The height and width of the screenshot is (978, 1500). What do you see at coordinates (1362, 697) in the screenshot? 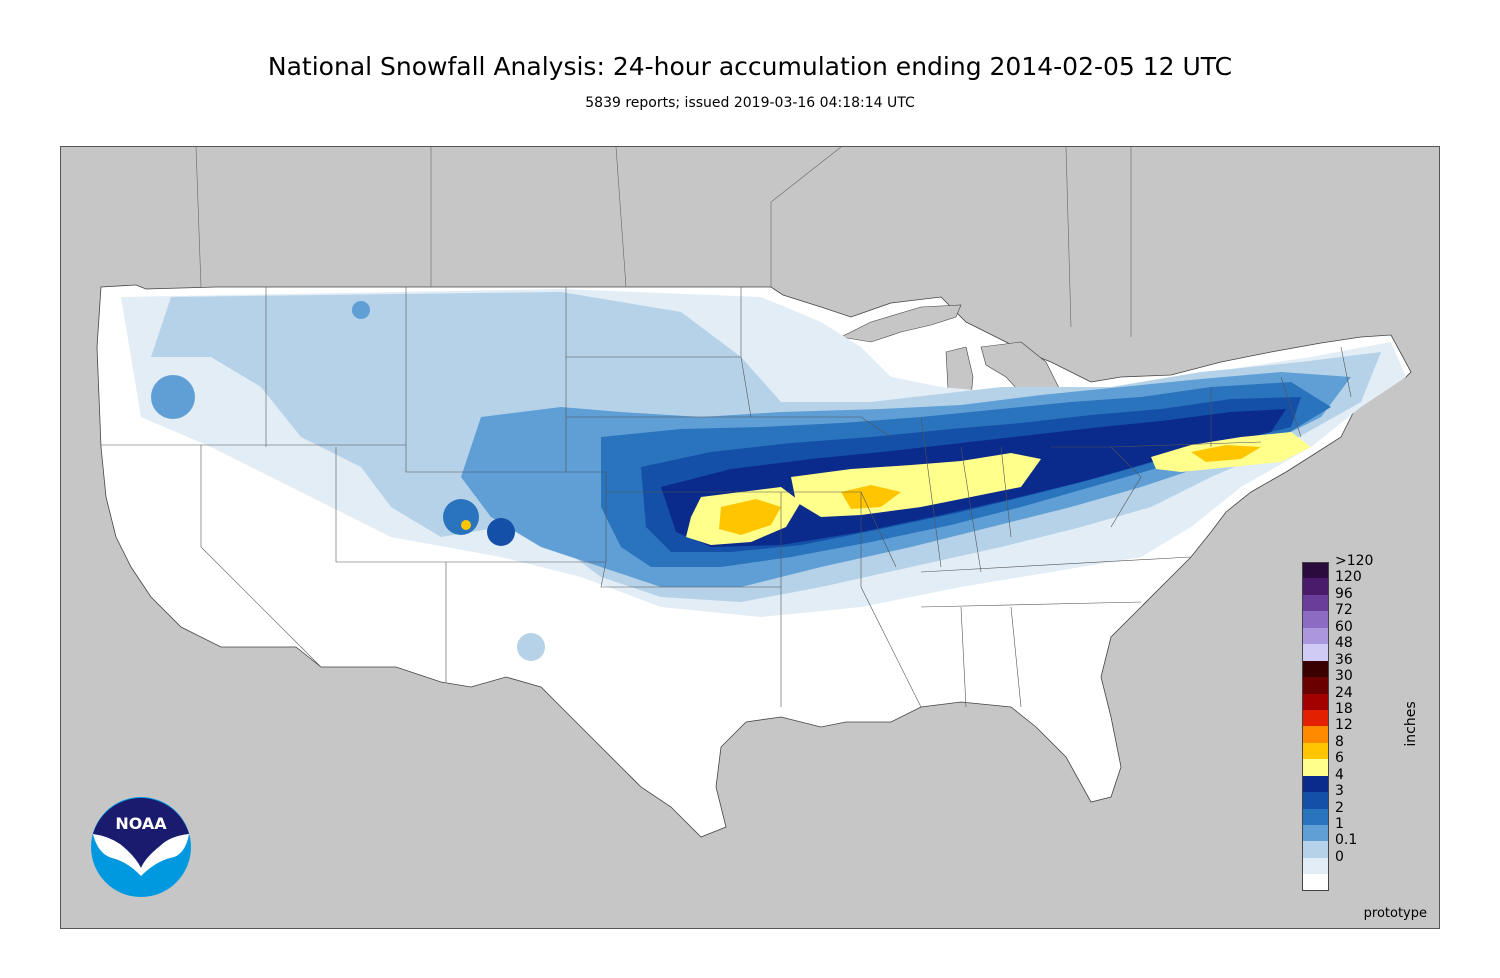
I see `legend-row: 24` at bounding box center [1362, 697].